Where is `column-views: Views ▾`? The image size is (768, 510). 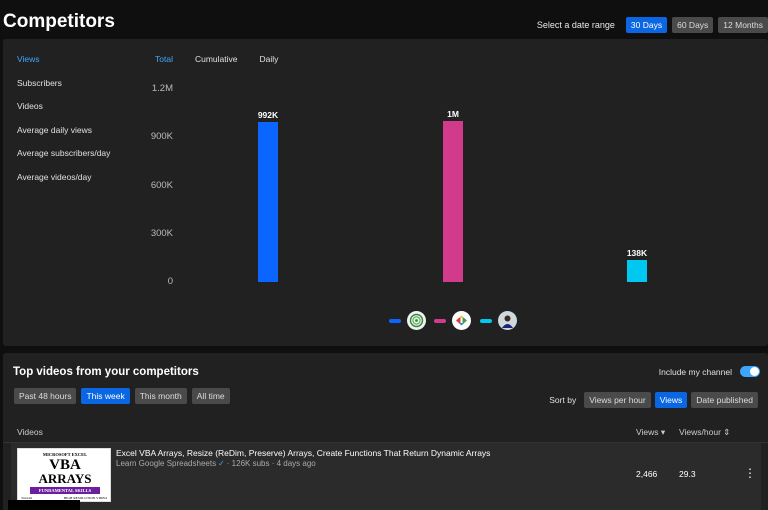 column-views: Views ▾ is located at coordinates (650, 432).